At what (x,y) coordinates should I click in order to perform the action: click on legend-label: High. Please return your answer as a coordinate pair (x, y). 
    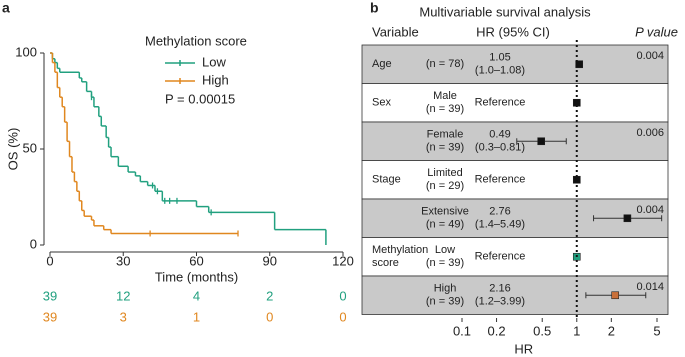
    Looking at the image, I should click on (215, 79).